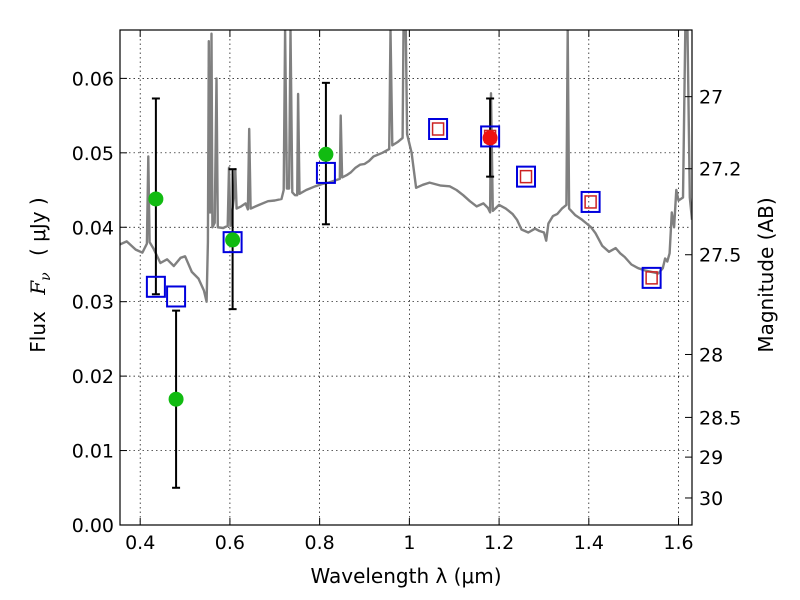  I want to click on y2-axis-label: Magnitude (AB), so click(766, 274).